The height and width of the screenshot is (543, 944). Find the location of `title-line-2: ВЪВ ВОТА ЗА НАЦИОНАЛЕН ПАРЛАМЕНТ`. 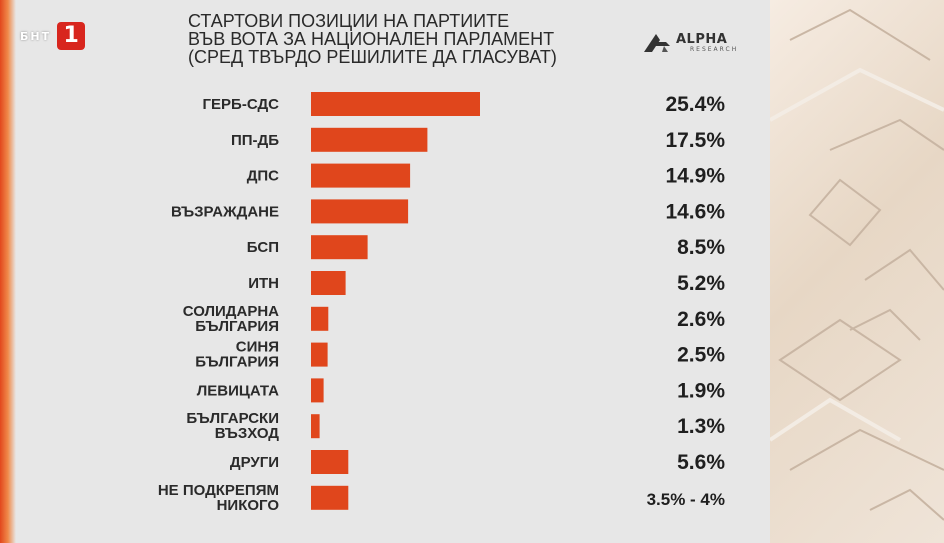

title-line-2: ВЪВ ВОТА ЗА НАЦИОНАЛЕН ПАРЛАМЕНТ is located at coordinates (371, 39).